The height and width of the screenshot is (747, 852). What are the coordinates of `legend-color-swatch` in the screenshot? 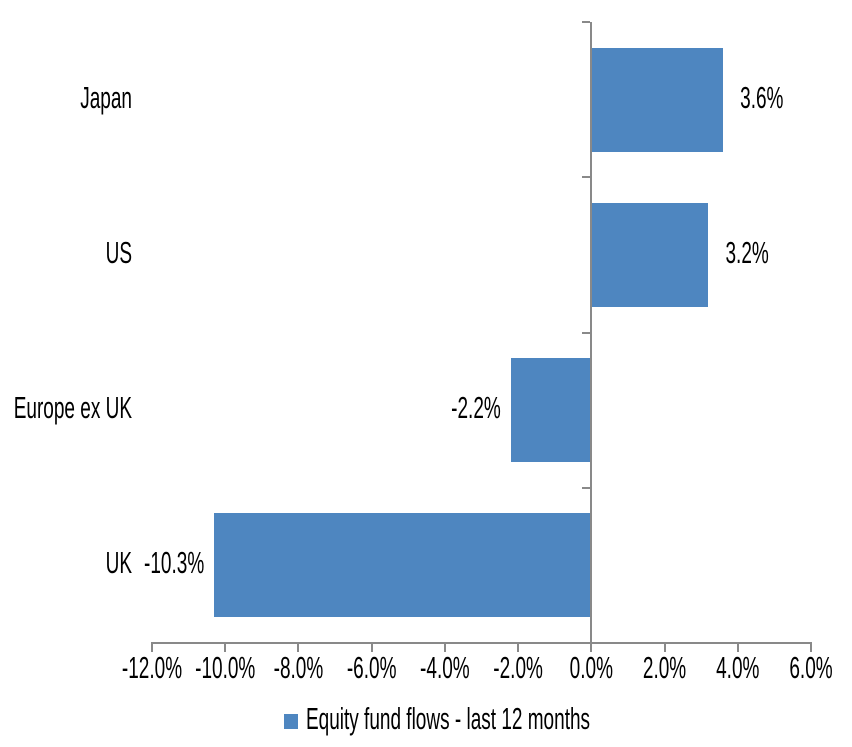 It's located at (290, 721).